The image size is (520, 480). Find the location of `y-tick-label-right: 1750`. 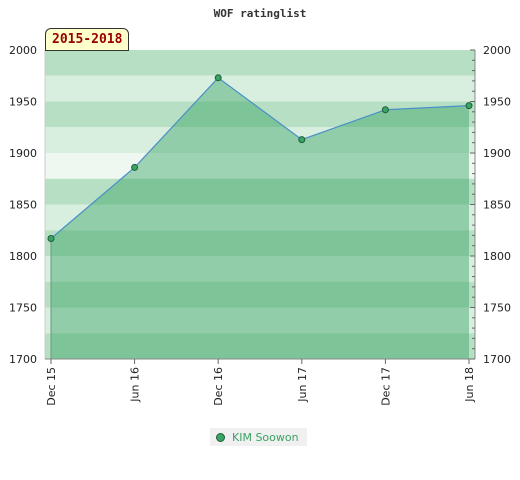

y-tick-label-right: 1750 is located at coordinates (497, 308).